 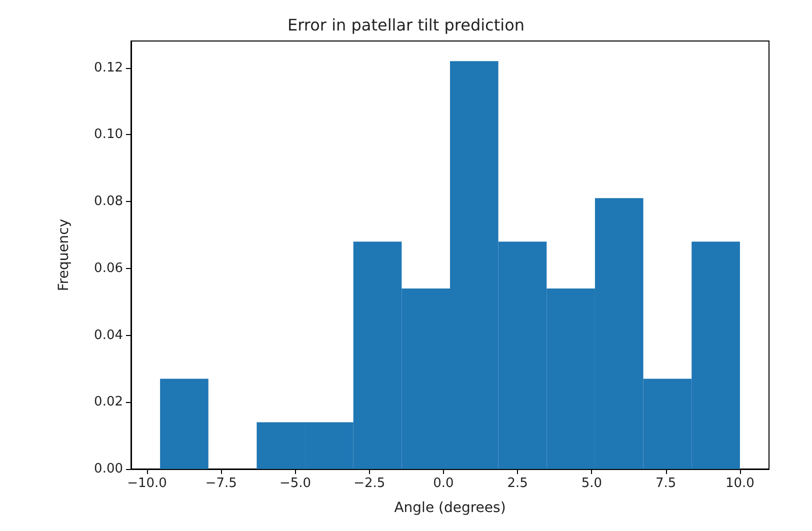 What do you see at coordinates (221, 483) in the screenshot?
I see `x-tick-label: −7.5` at bounding box center [221, 483].